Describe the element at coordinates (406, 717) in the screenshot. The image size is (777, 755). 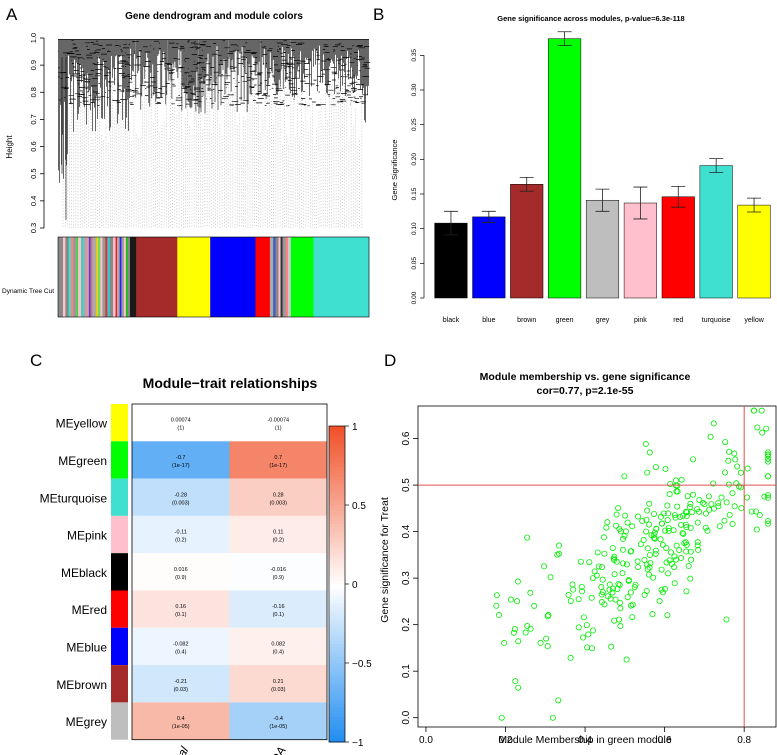
I see `d-y-tick-label: 0.0` at that location.